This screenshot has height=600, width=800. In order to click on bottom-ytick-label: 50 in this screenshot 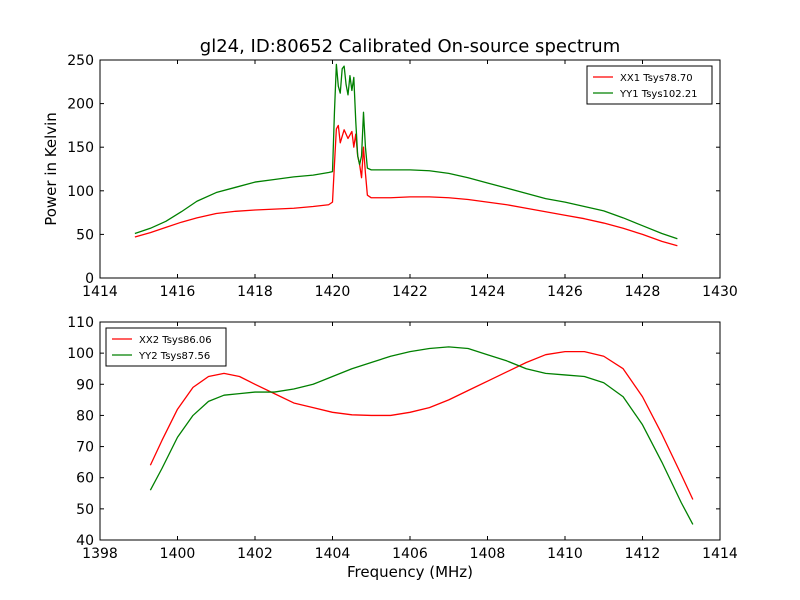, I will do `click(85, 510)`.